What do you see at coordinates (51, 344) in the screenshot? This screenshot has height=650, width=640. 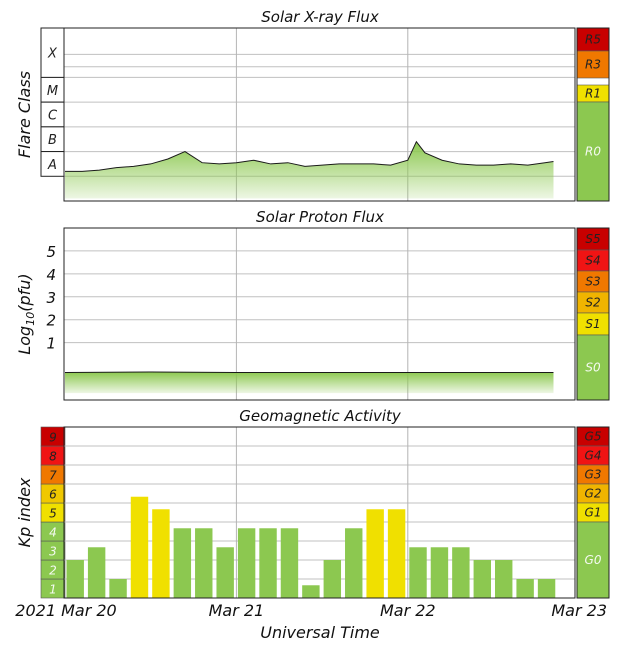 I see `y-tick-label: 1` at bounding box center [51, 344].